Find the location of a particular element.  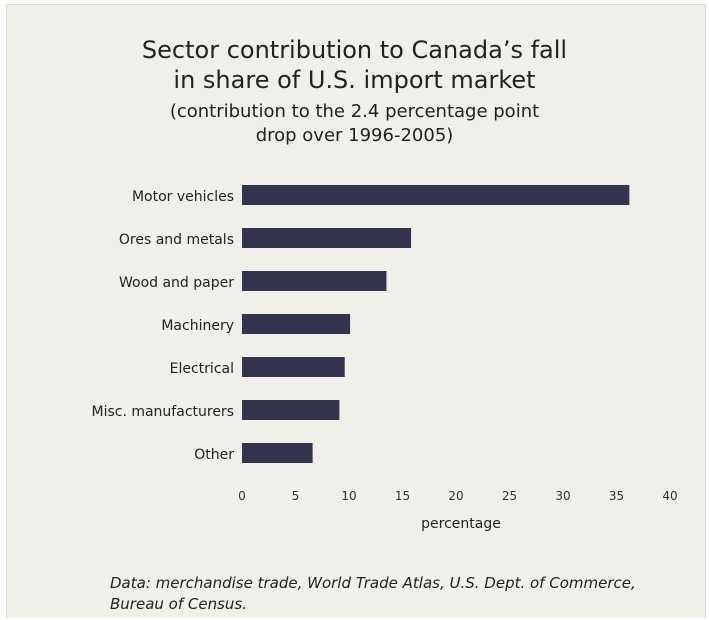

x-tick-label: 0 is located at coordinates (242, 496).